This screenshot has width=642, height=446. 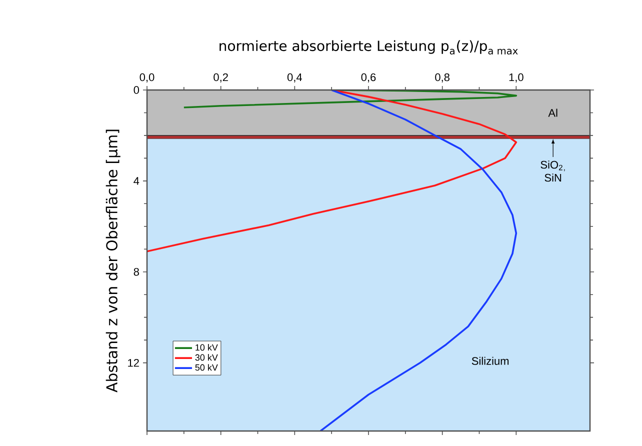 What do you see at coordinates (113, 261) in the screenshot?
I see `y-axis-title: Abstand z von der Oberfläche [µm]` at bounding box center [113, 261].